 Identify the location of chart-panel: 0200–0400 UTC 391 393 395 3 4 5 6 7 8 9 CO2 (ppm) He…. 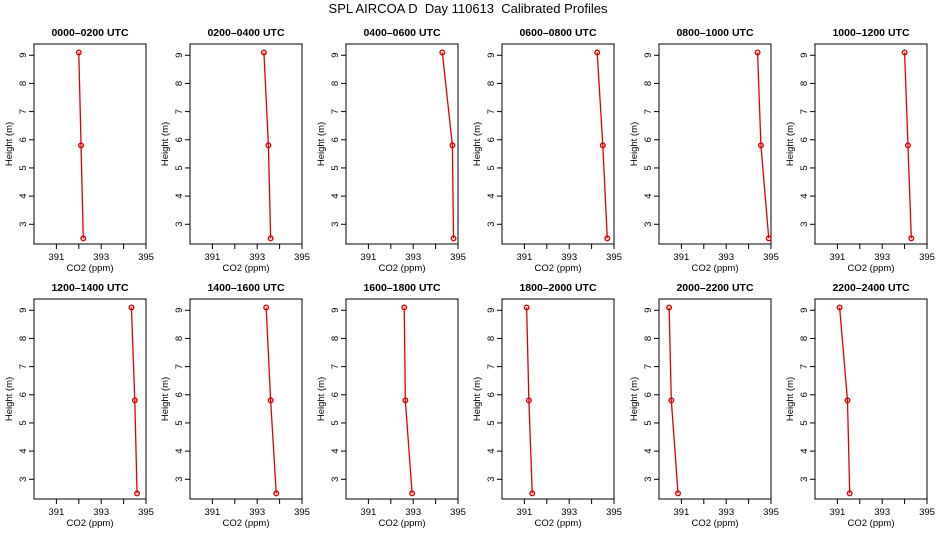
(235, 150).